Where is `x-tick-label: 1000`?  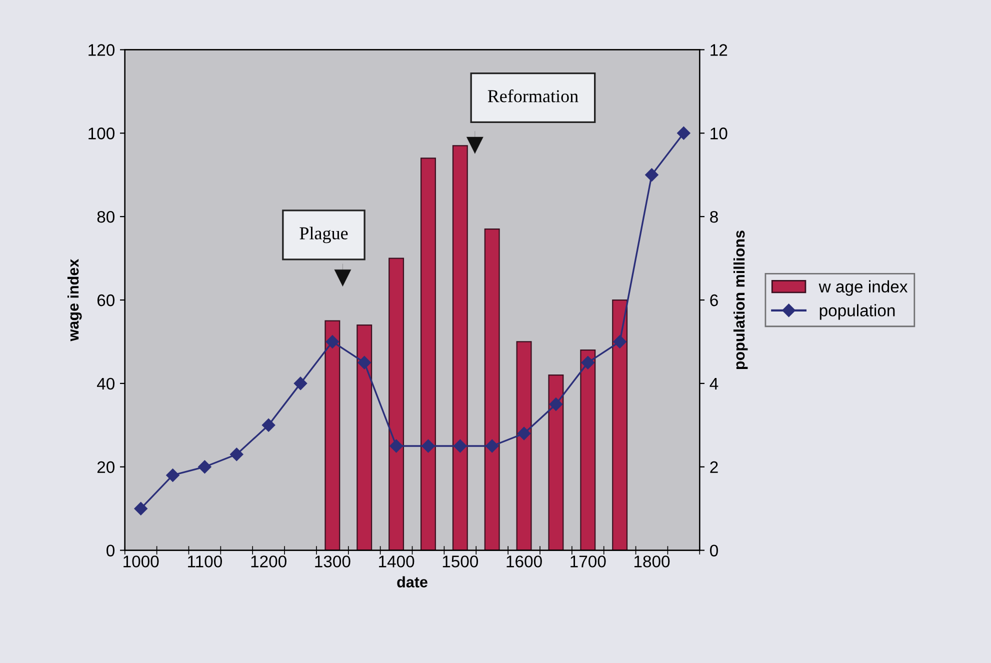 x-tick-label: 1000 is located at coordinates (141, 562).